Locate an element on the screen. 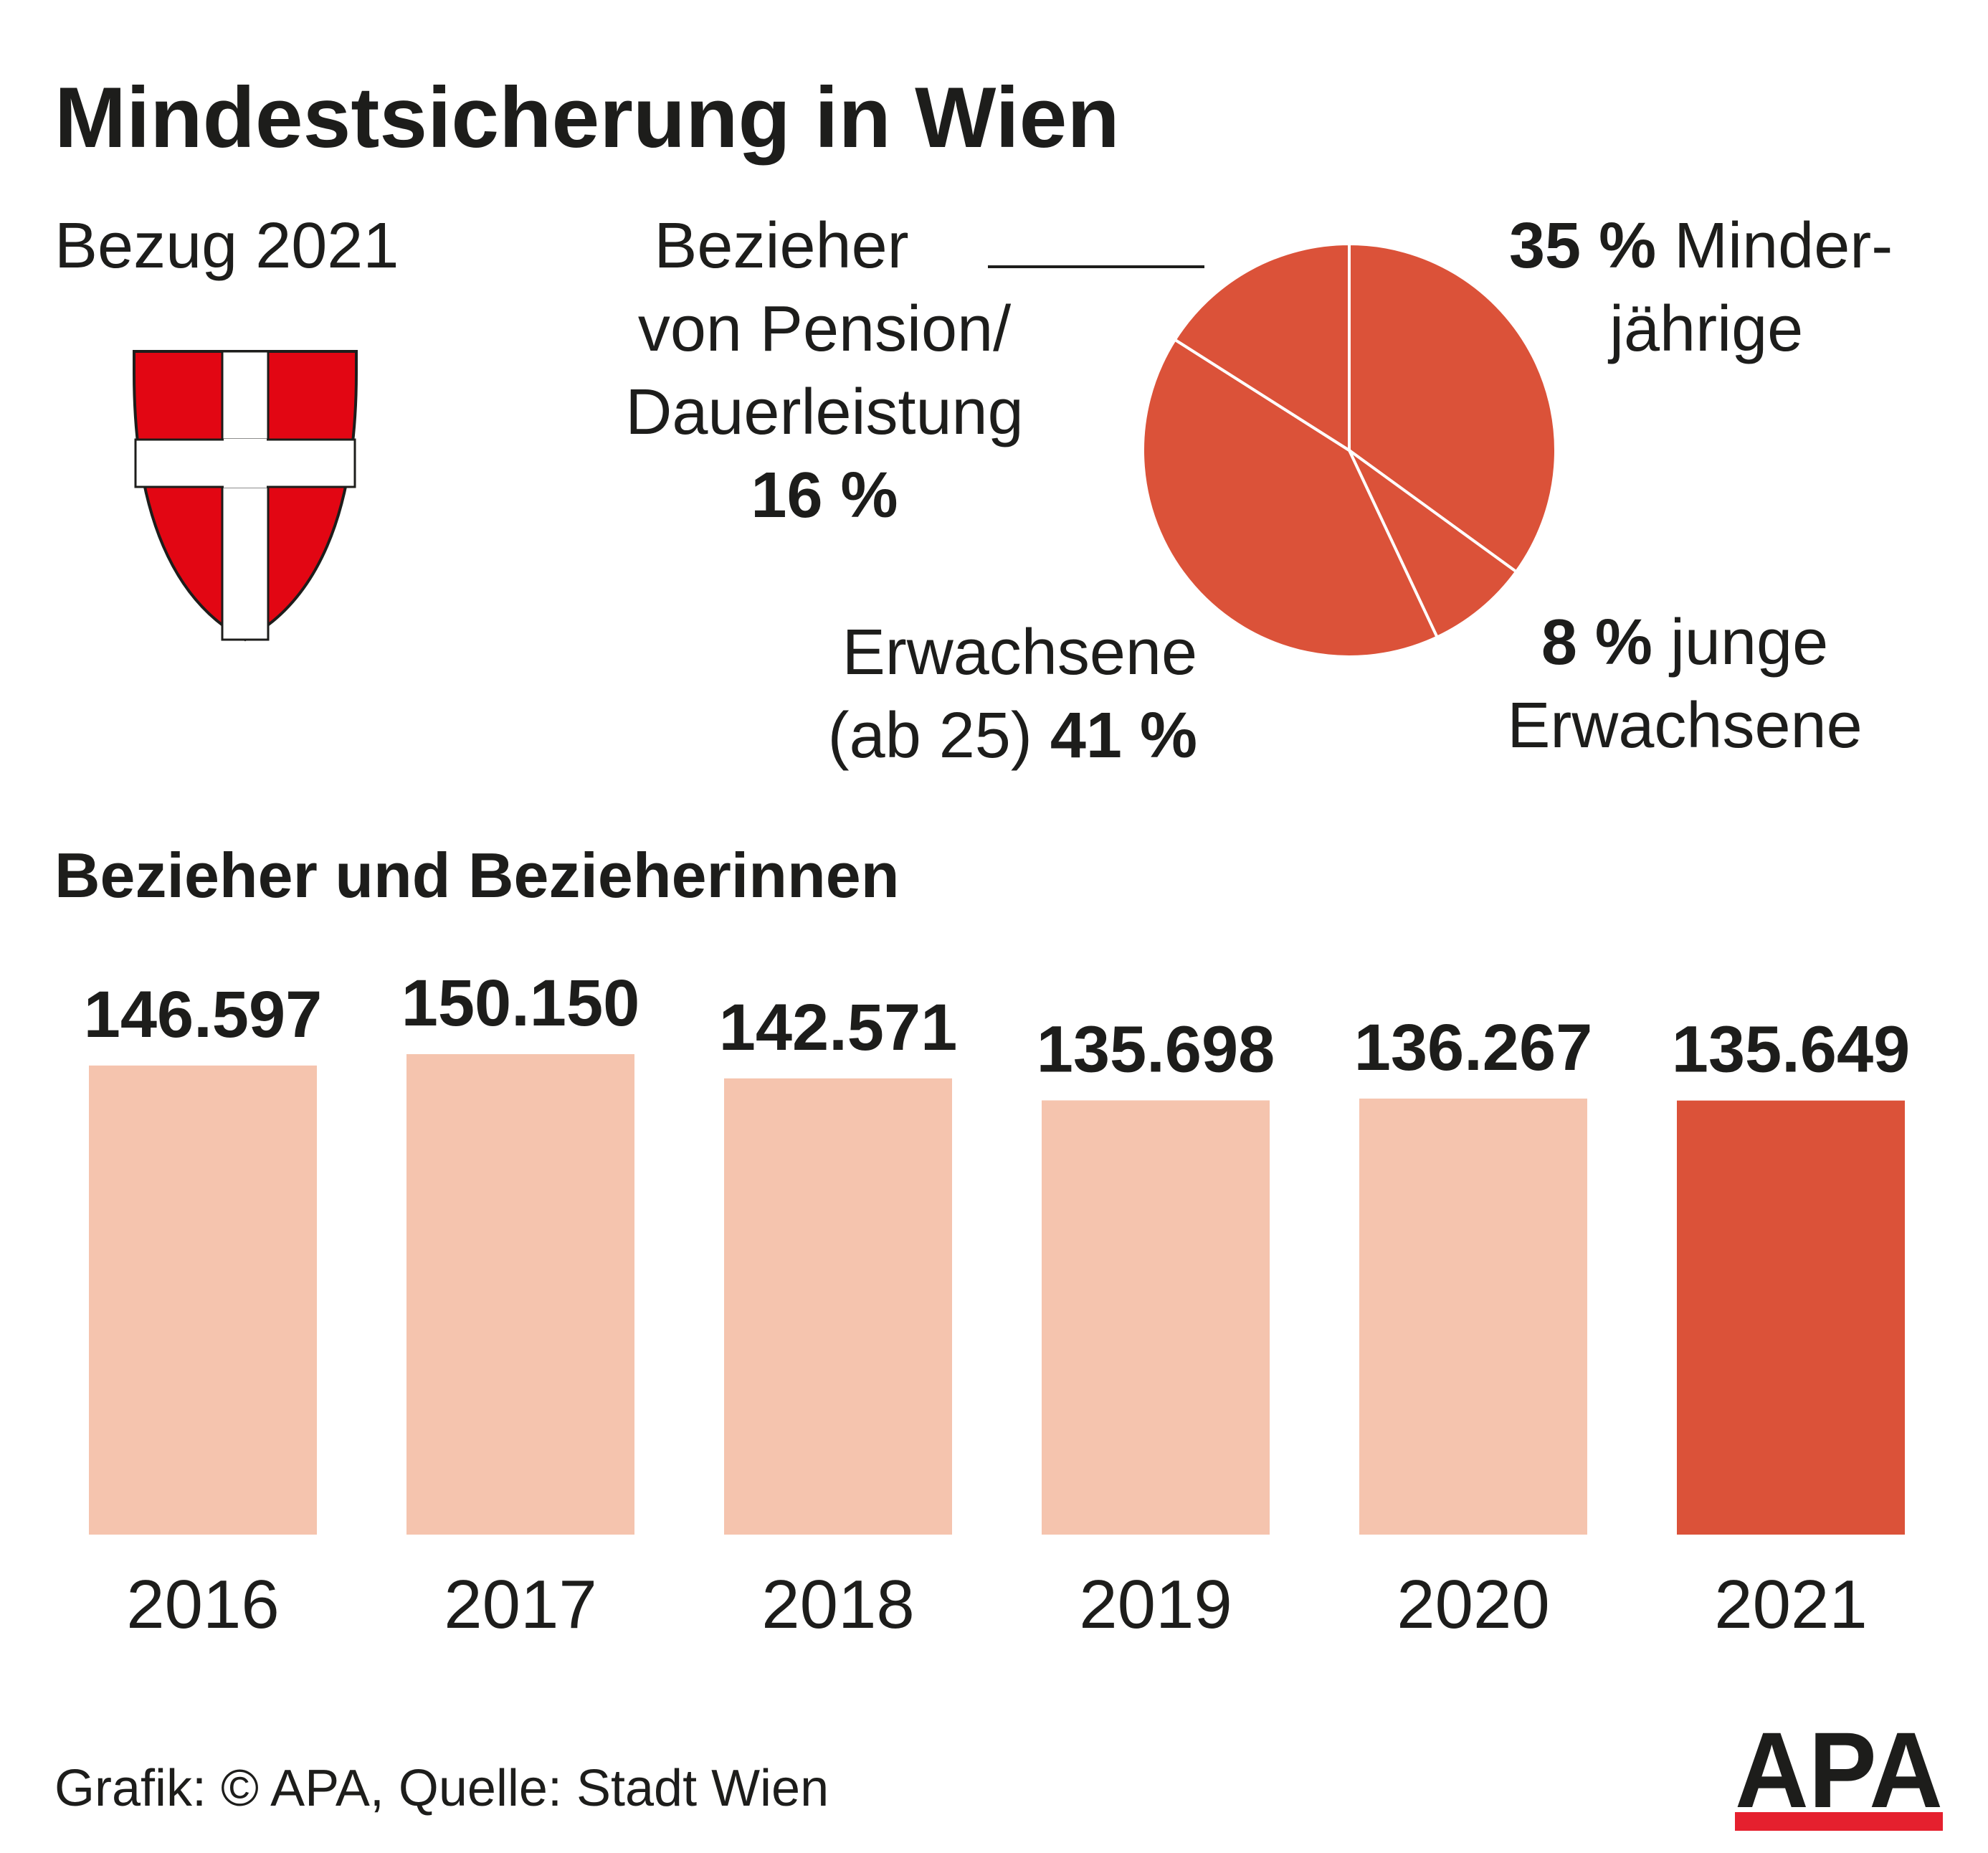  bar-value-label-2016: 146.597 is located at coordinates (203, 1014).